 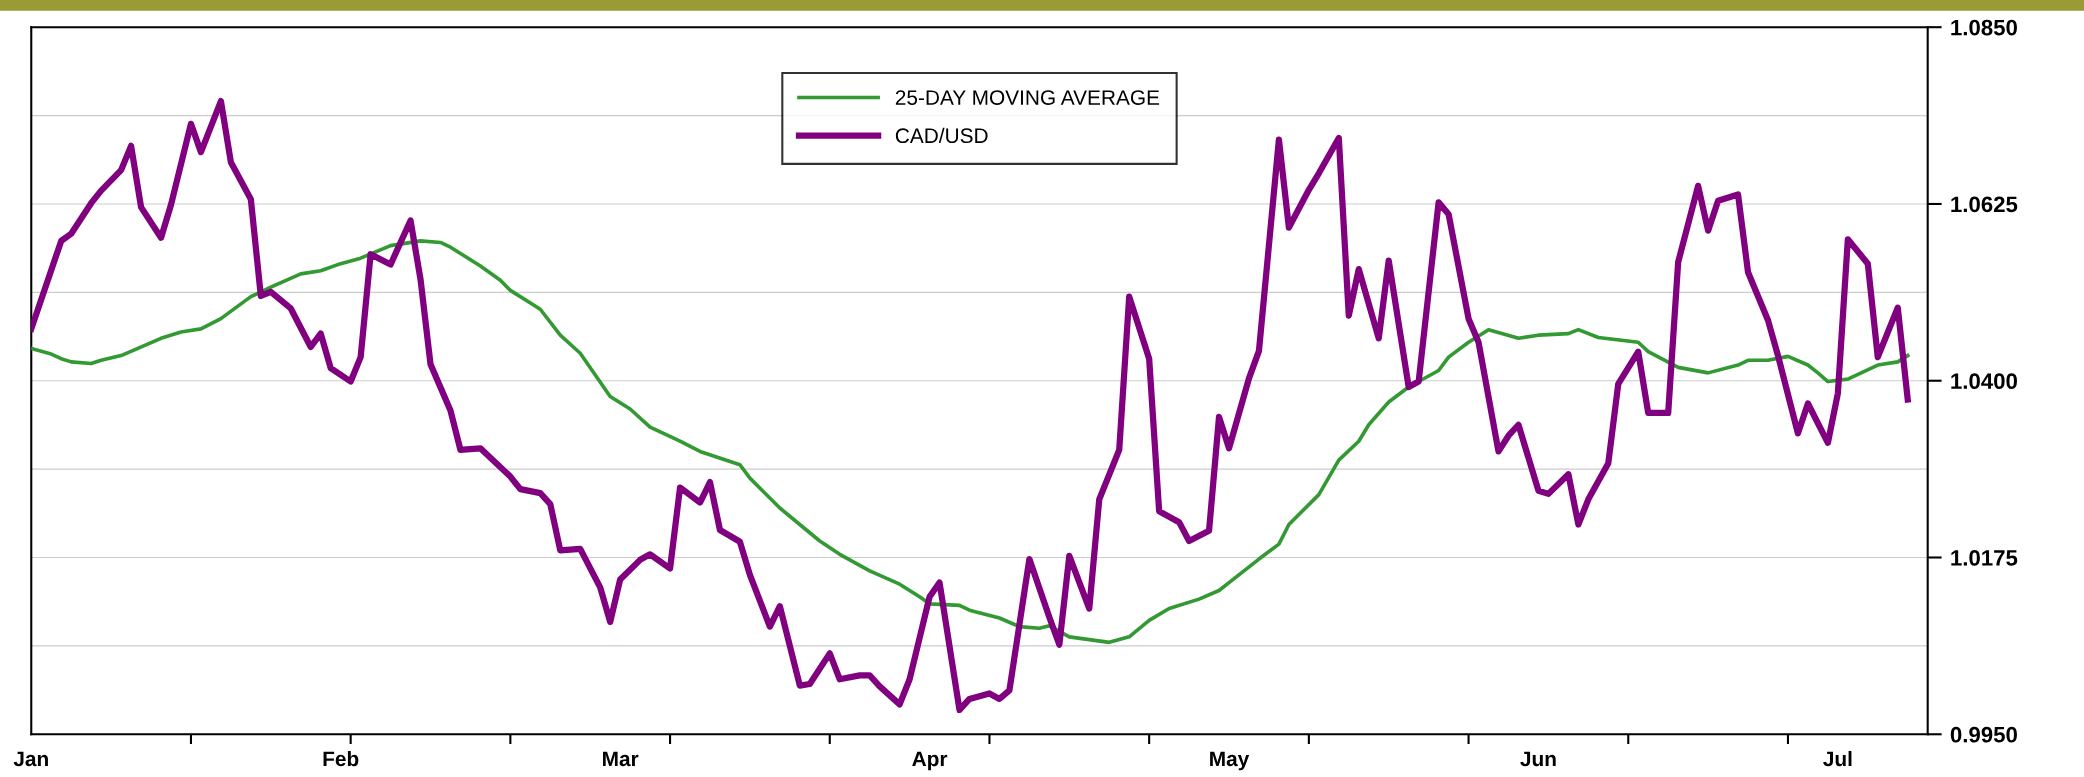 I want to click on legend-label: CAD/USD, so click(x=941, y=135).